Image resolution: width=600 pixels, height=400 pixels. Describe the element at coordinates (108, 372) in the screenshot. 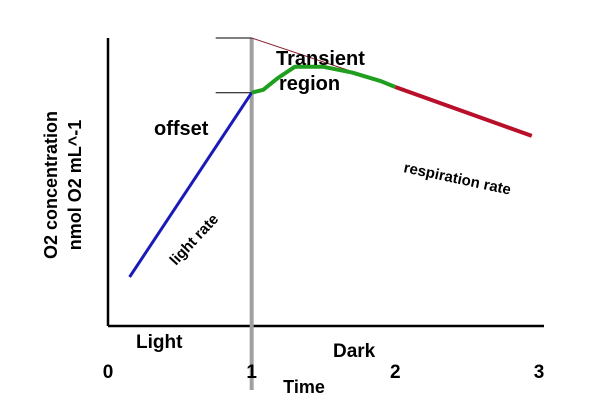

I see `x-tick-label: 0` at that location.